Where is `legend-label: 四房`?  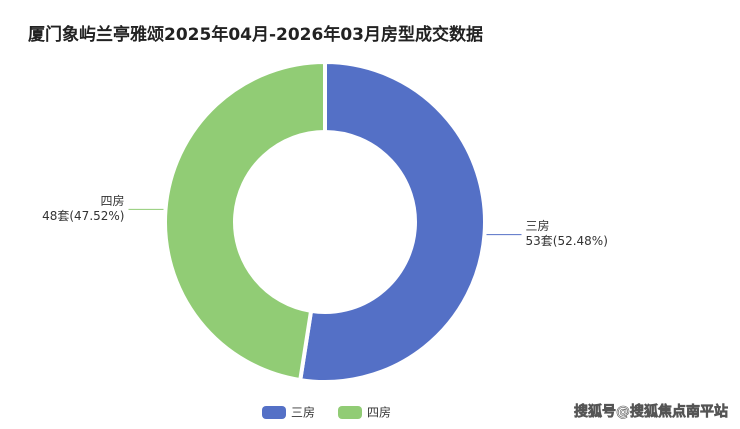 legend-label: 四房 is located at coordinates (379, 412).